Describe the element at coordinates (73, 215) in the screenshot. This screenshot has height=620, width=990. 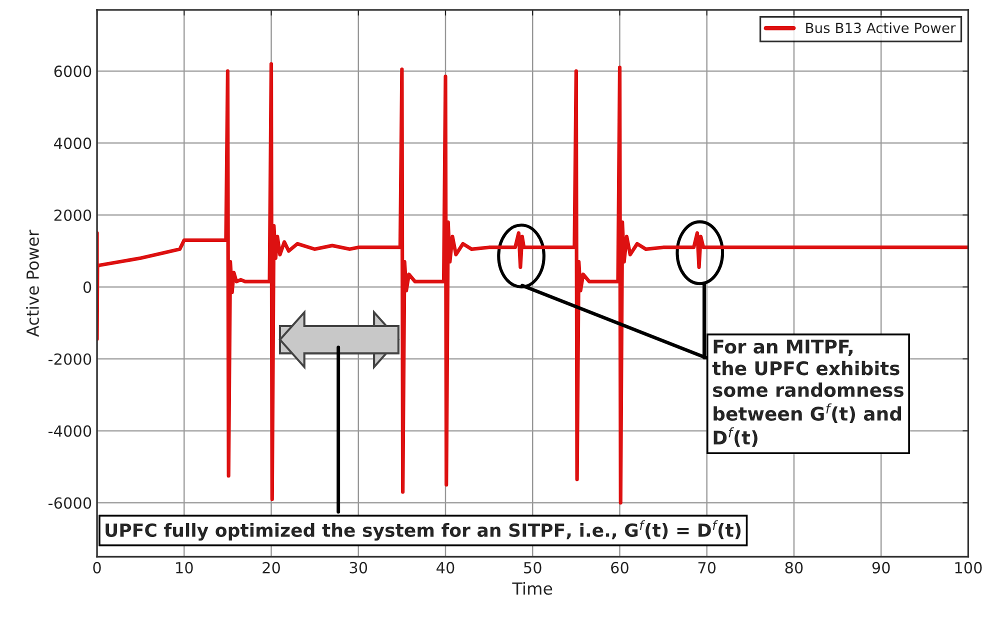
I see `y-tick-label: 2000` at that location.